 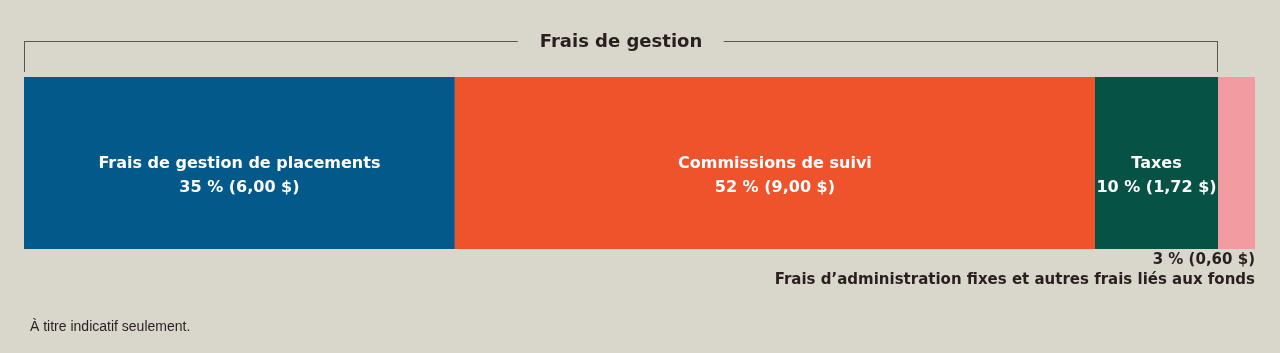 I want to click on text: Frais de gestion, so click(x=621, y=40).